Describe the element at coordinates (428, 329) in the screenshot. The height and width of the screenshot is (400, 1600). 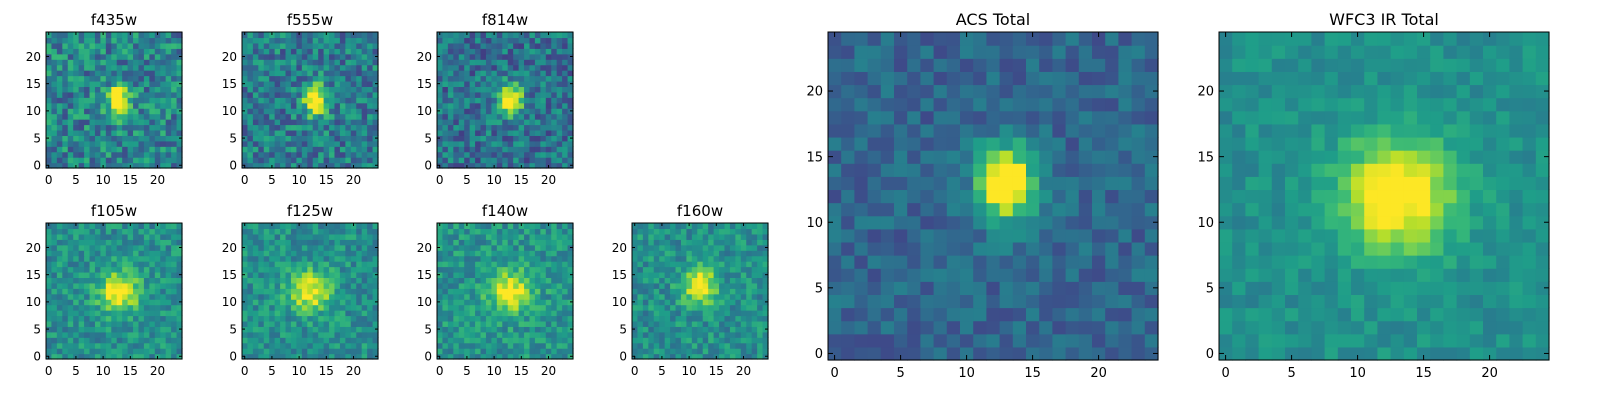
I see `y-tick-label: 5` at that location.